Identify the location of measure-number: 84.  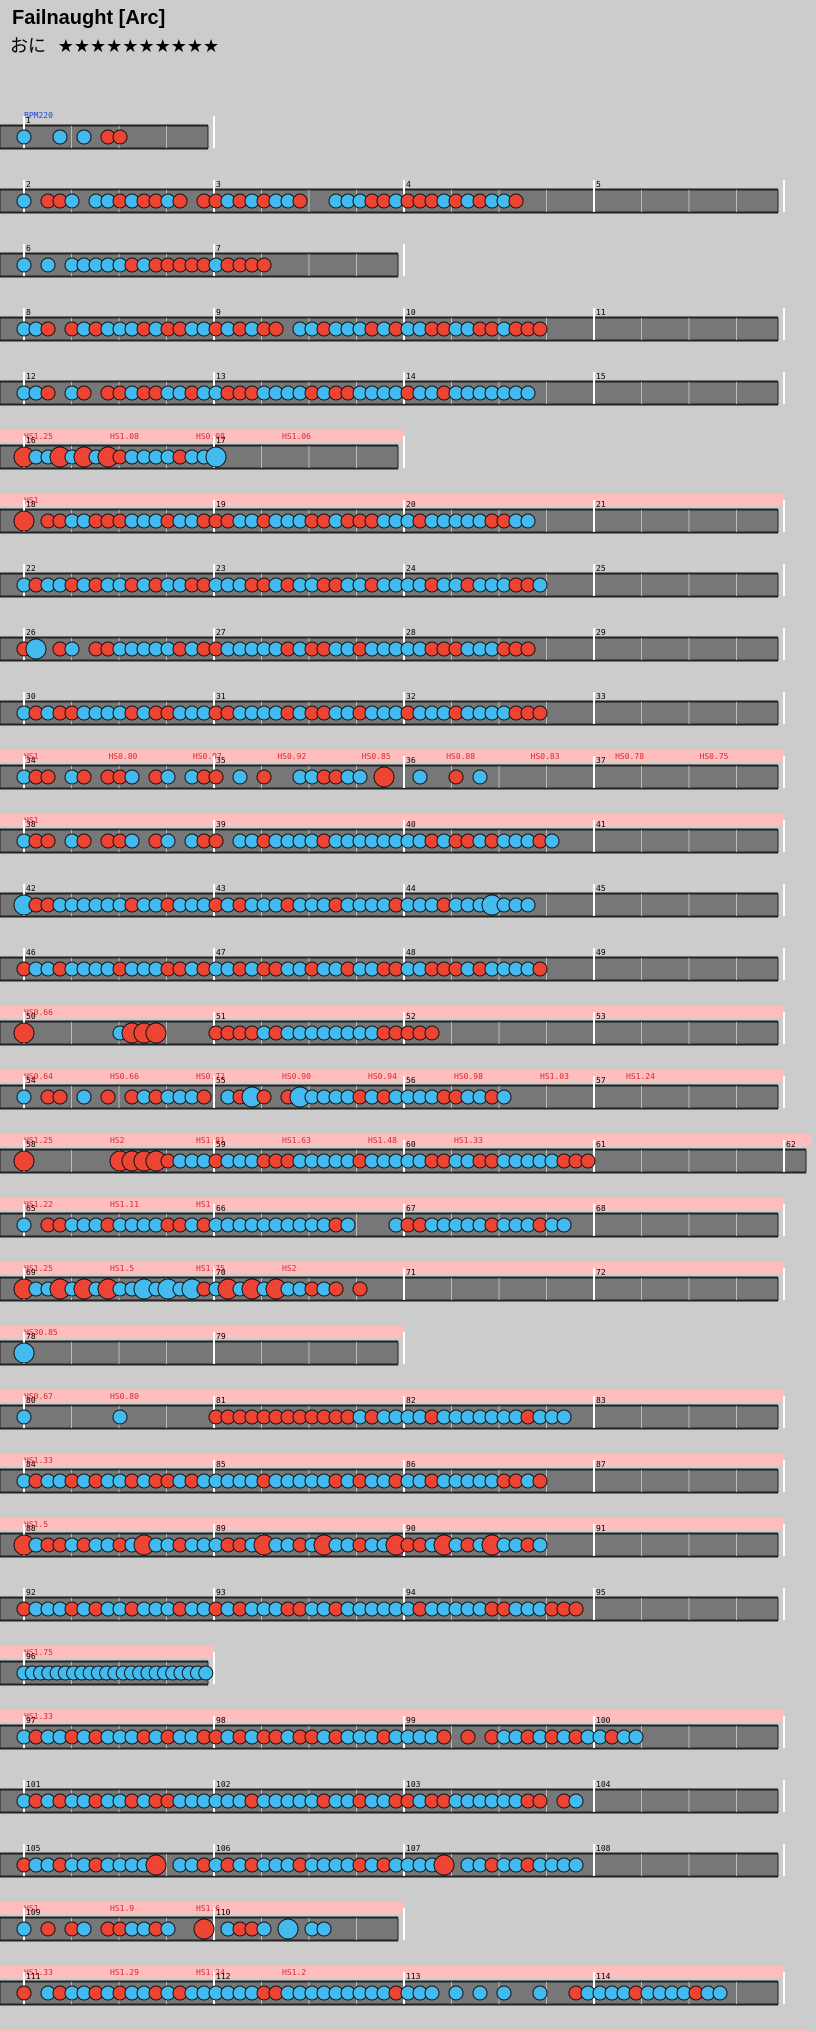
(31, 1464).